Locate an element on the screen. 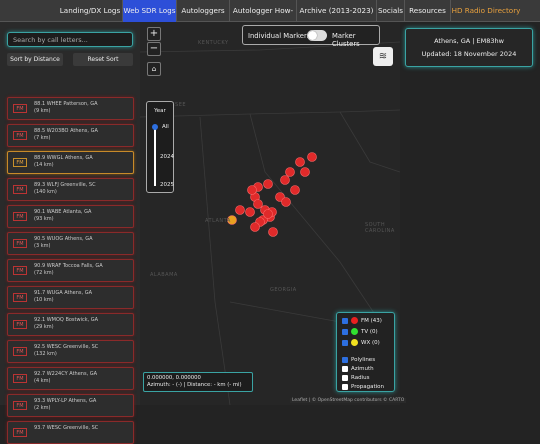 The image size is (540, 444). zoom-out: − is located at coordinates (154, 49).